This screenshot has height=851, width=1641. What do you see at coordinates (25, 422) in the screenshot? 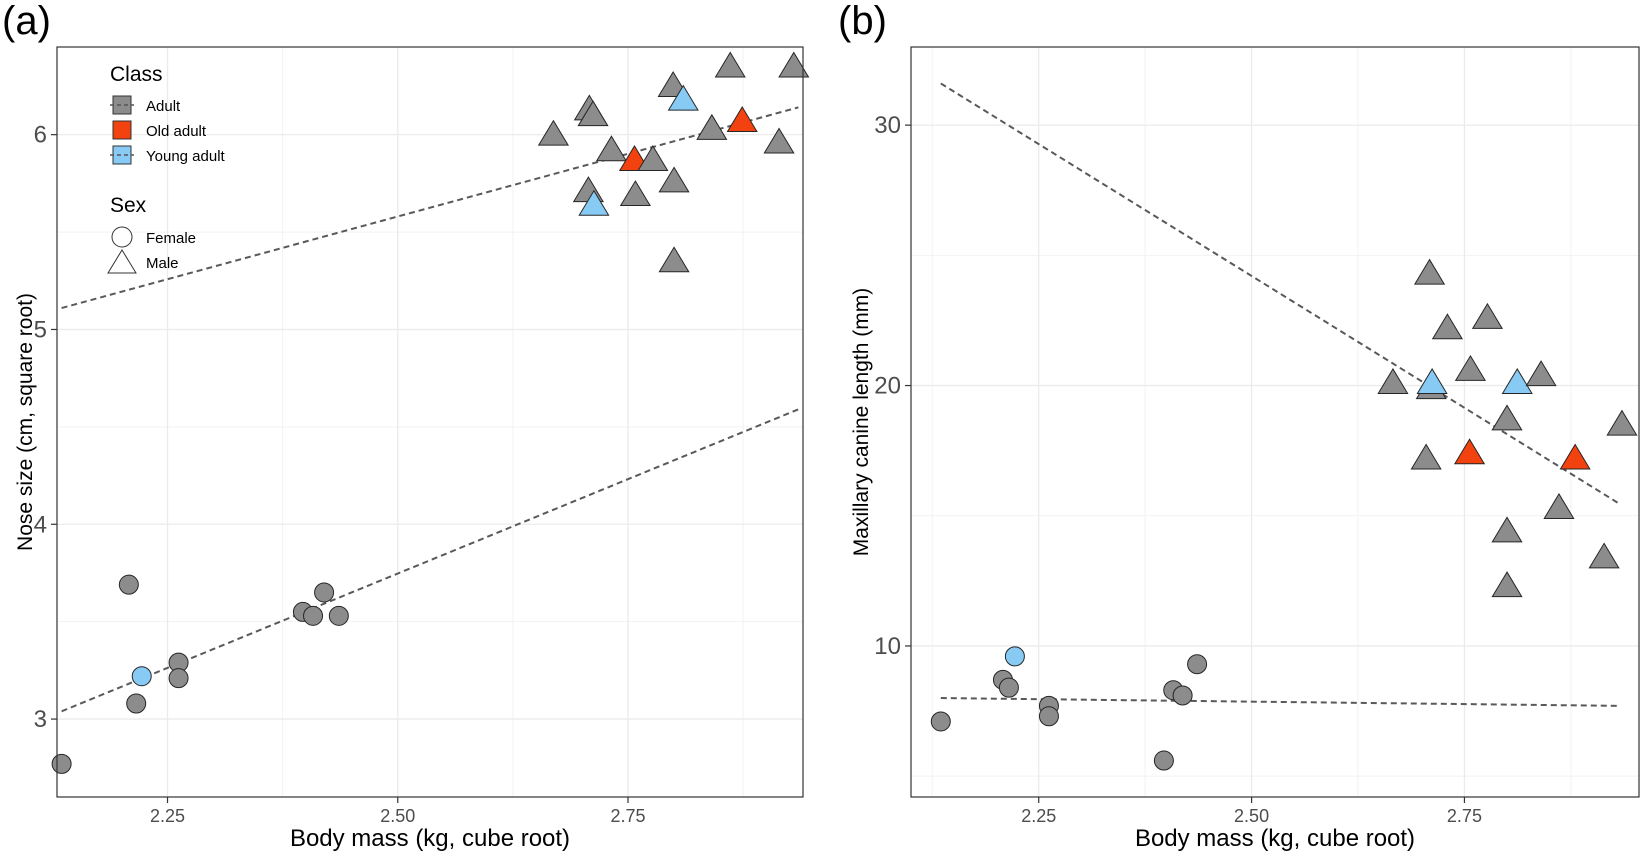
I see `panel-a-y-axis-title: Nose size (cm, square root)` at bounding box center [25, 422].